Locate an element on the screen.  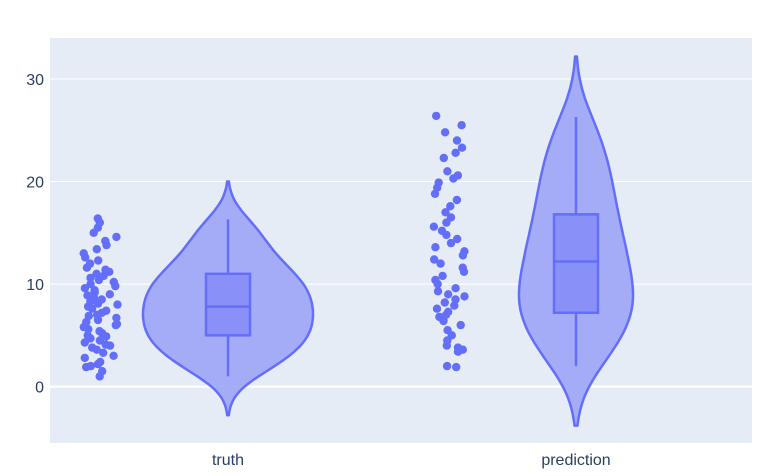
y-tick-label: 10 is located at coordinates (35, 285).